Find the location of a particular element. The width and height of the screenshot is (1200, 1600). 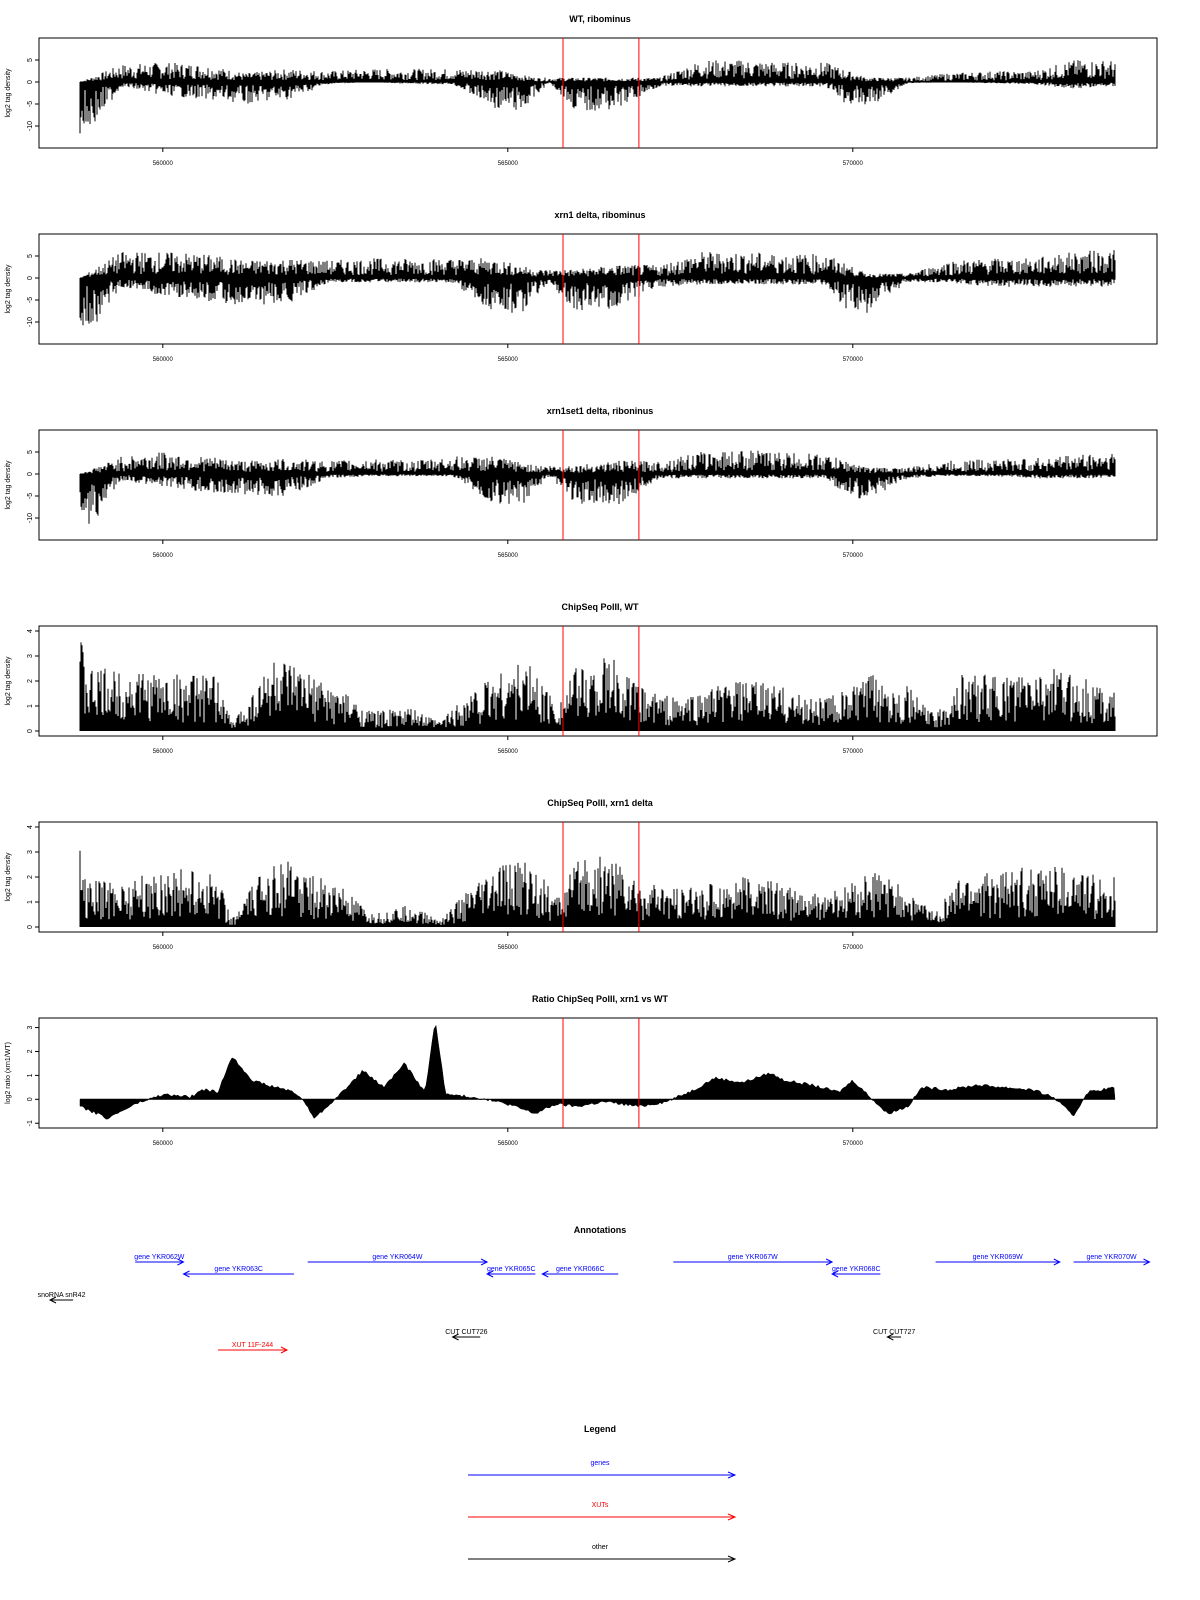

feature-gene-ykr062w: gene YKR062W is located at coordinates (159, 1260).